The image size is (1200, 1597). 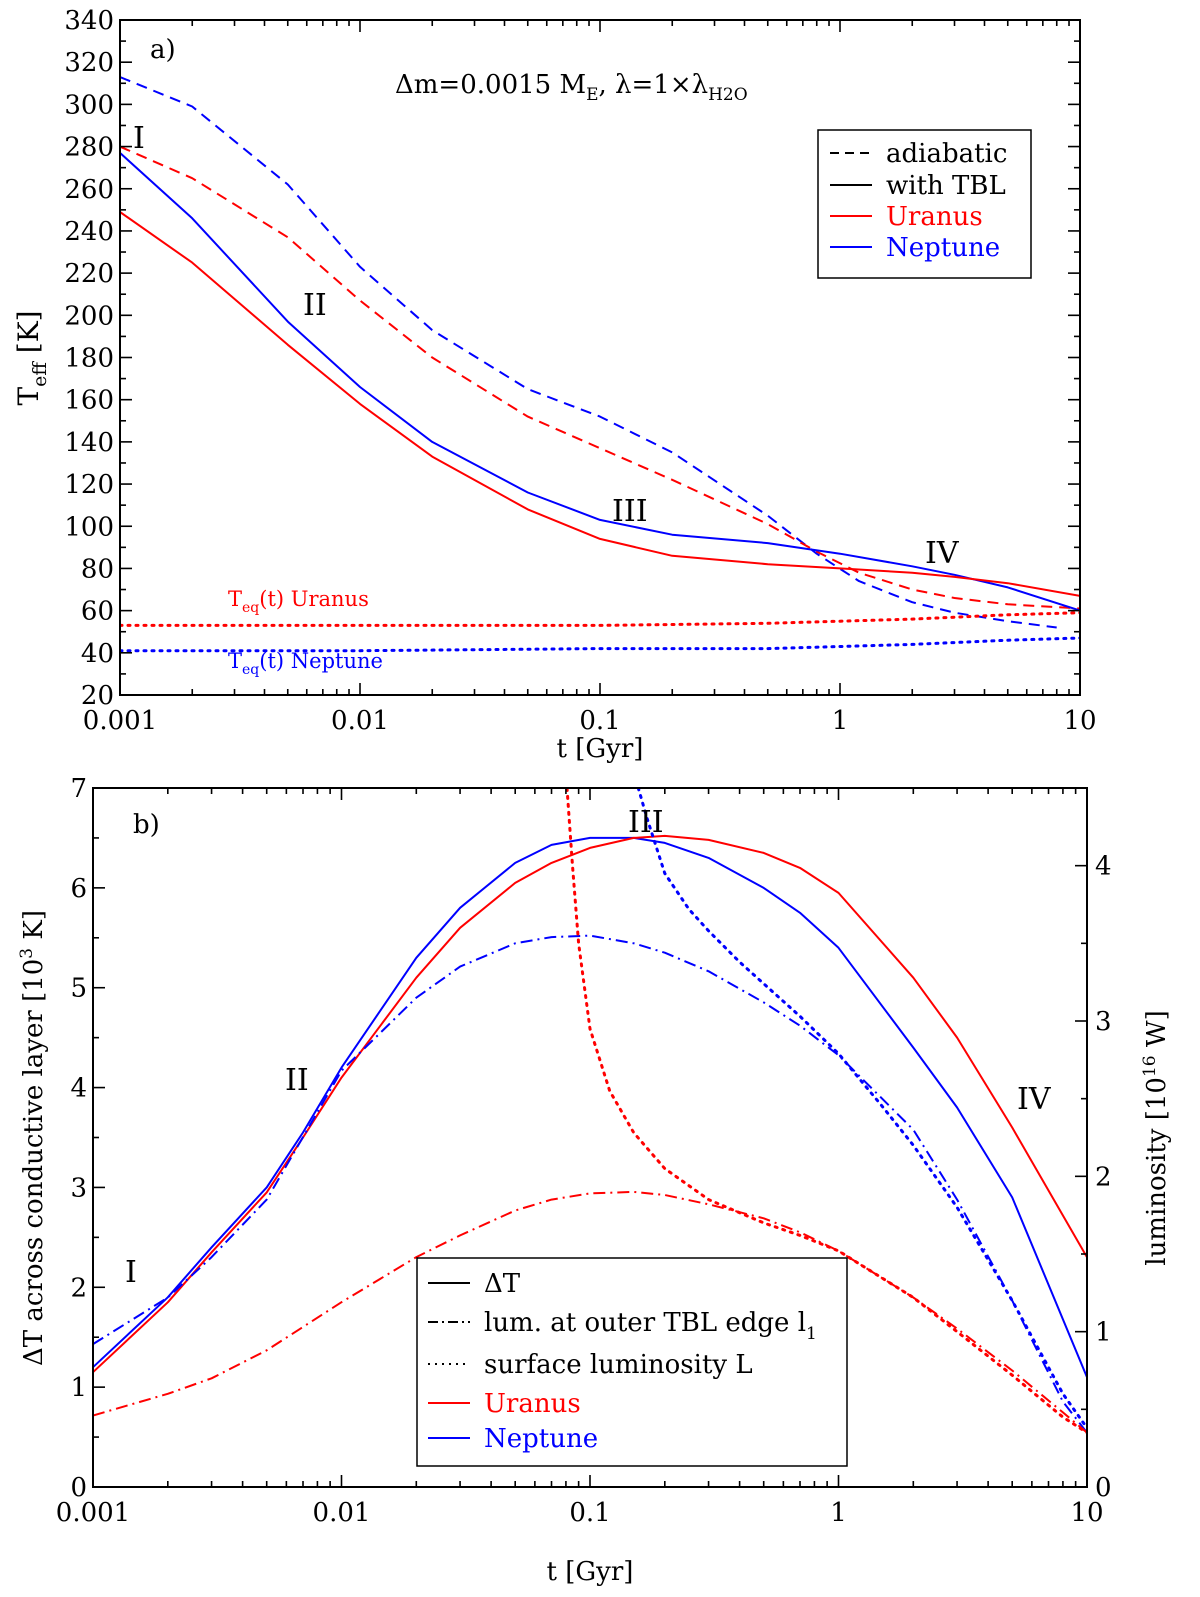 I want to click on phase-label-b-III: III, so click(x=646, y=822).